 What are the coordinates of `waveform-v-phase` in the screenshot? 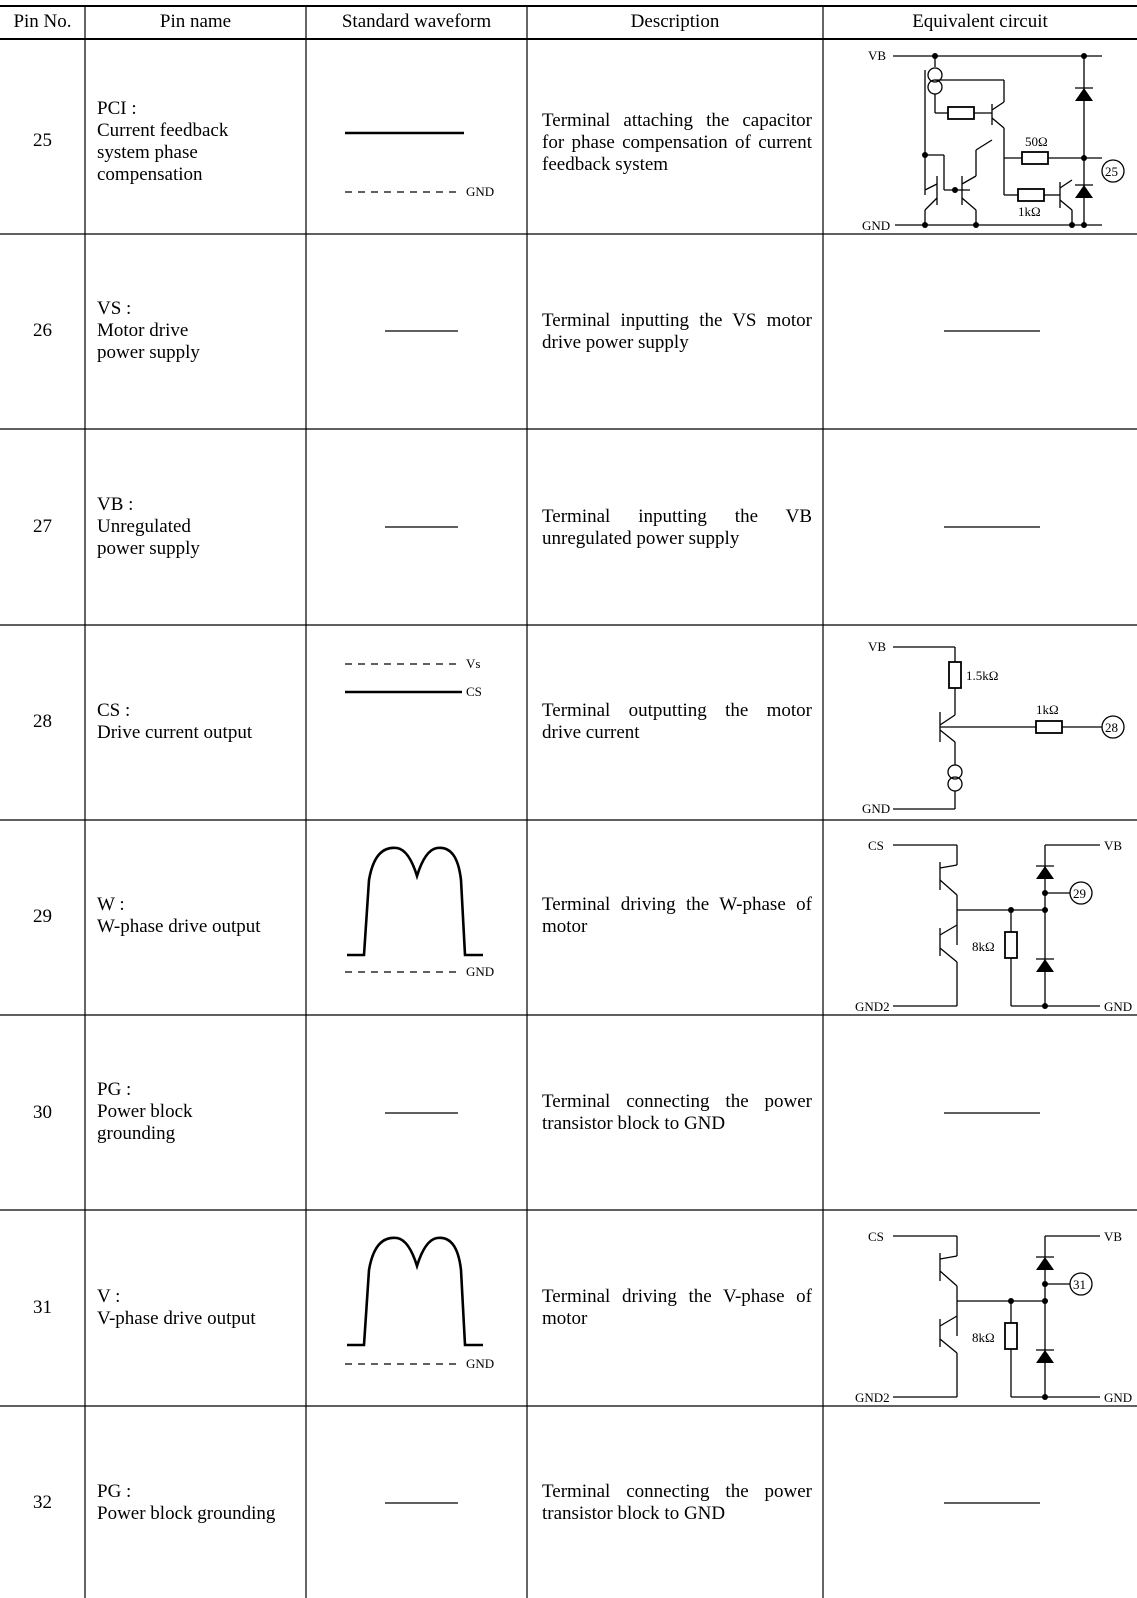 It's located at (415, 1291).